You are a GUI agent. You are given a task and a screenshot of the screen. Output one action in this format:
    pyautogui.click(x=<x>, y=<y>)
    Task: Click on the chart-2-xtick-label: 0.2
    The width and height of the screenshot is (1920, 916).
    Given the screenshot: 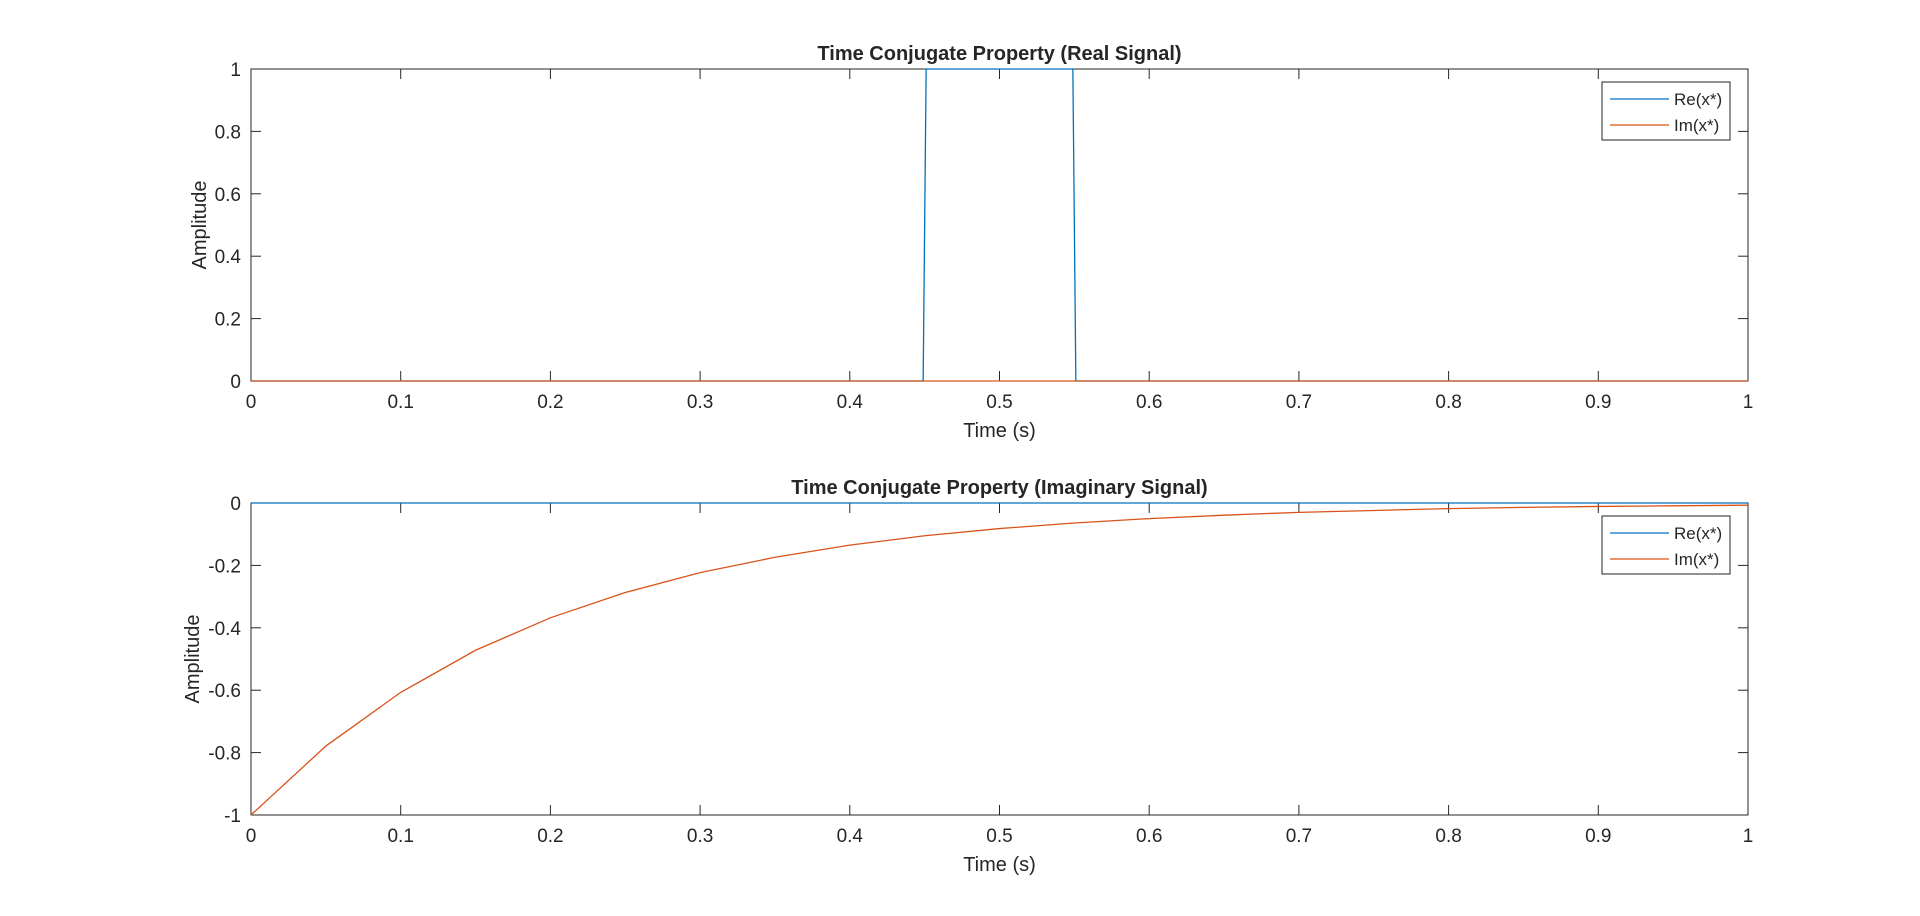 What is the action you would take?
    pyautogui.click(x=550, y=836)
    